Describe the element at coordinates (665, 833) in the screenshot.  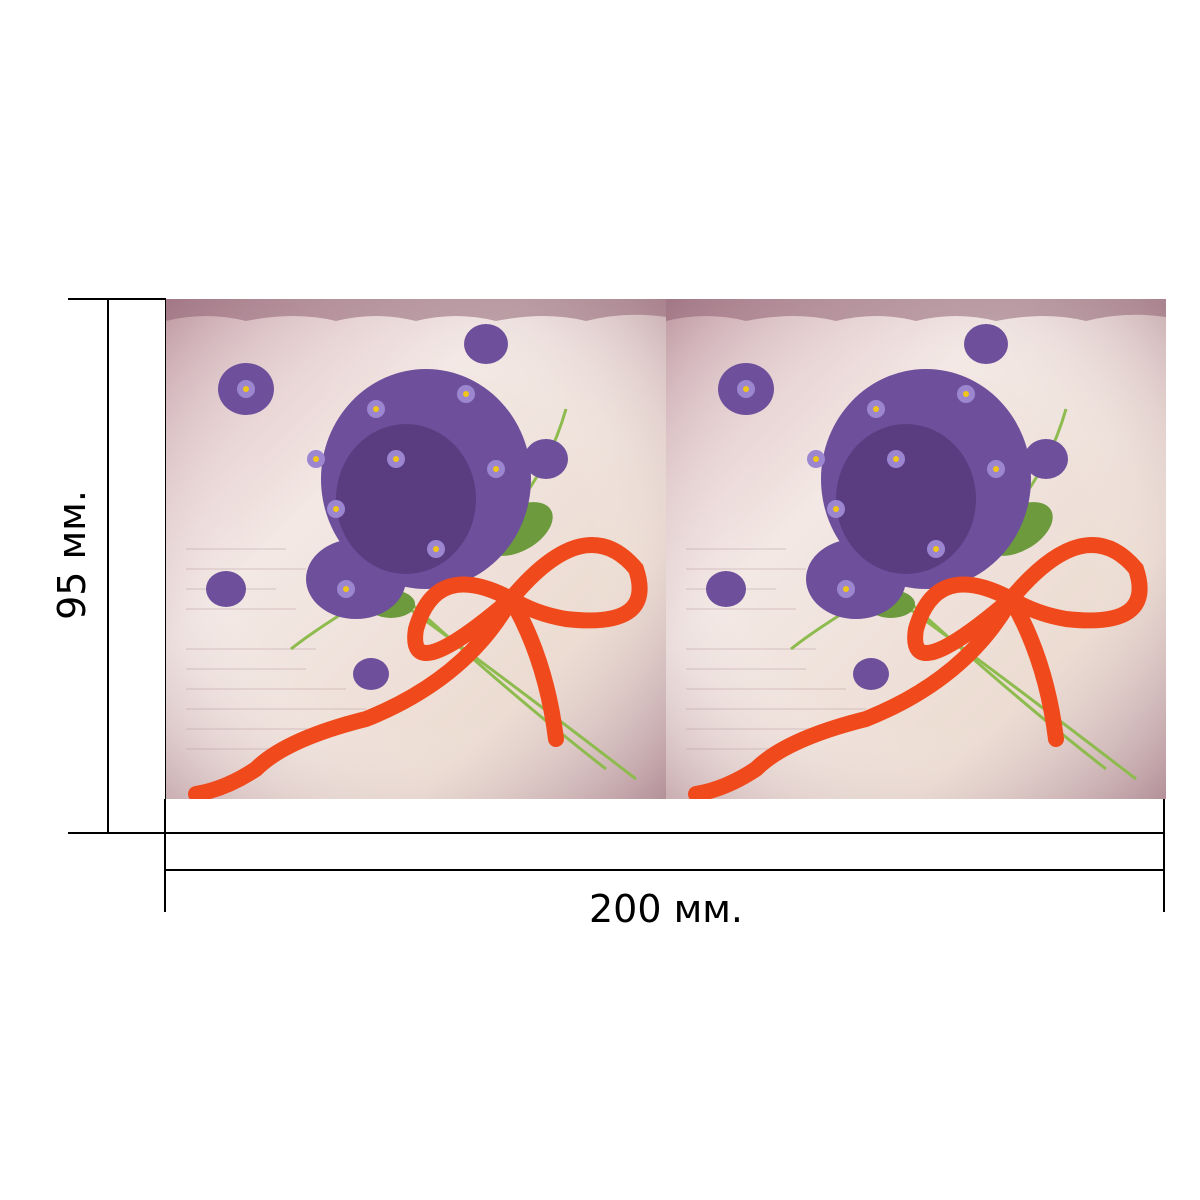
I see `width-dimension-inner-line` at that location.